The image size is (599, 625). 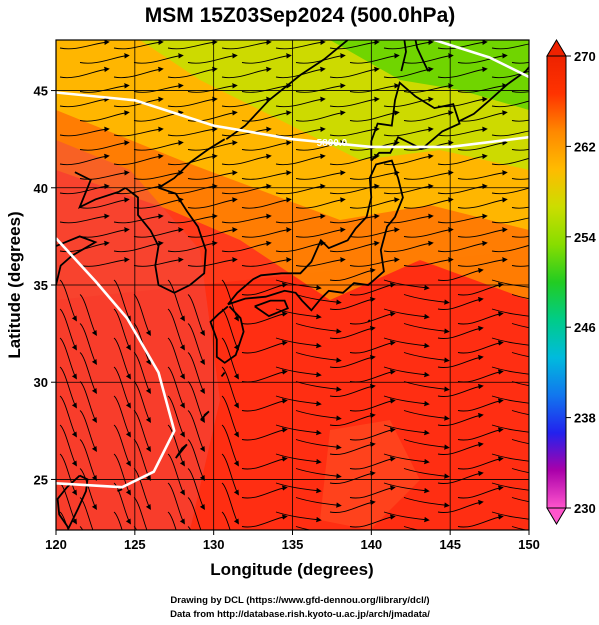 What do you see at coordinates (45, 285) in the screenshot?
I see `y-axis-ticks: 25 30 35 40 45` at bounding box center [45, 285].